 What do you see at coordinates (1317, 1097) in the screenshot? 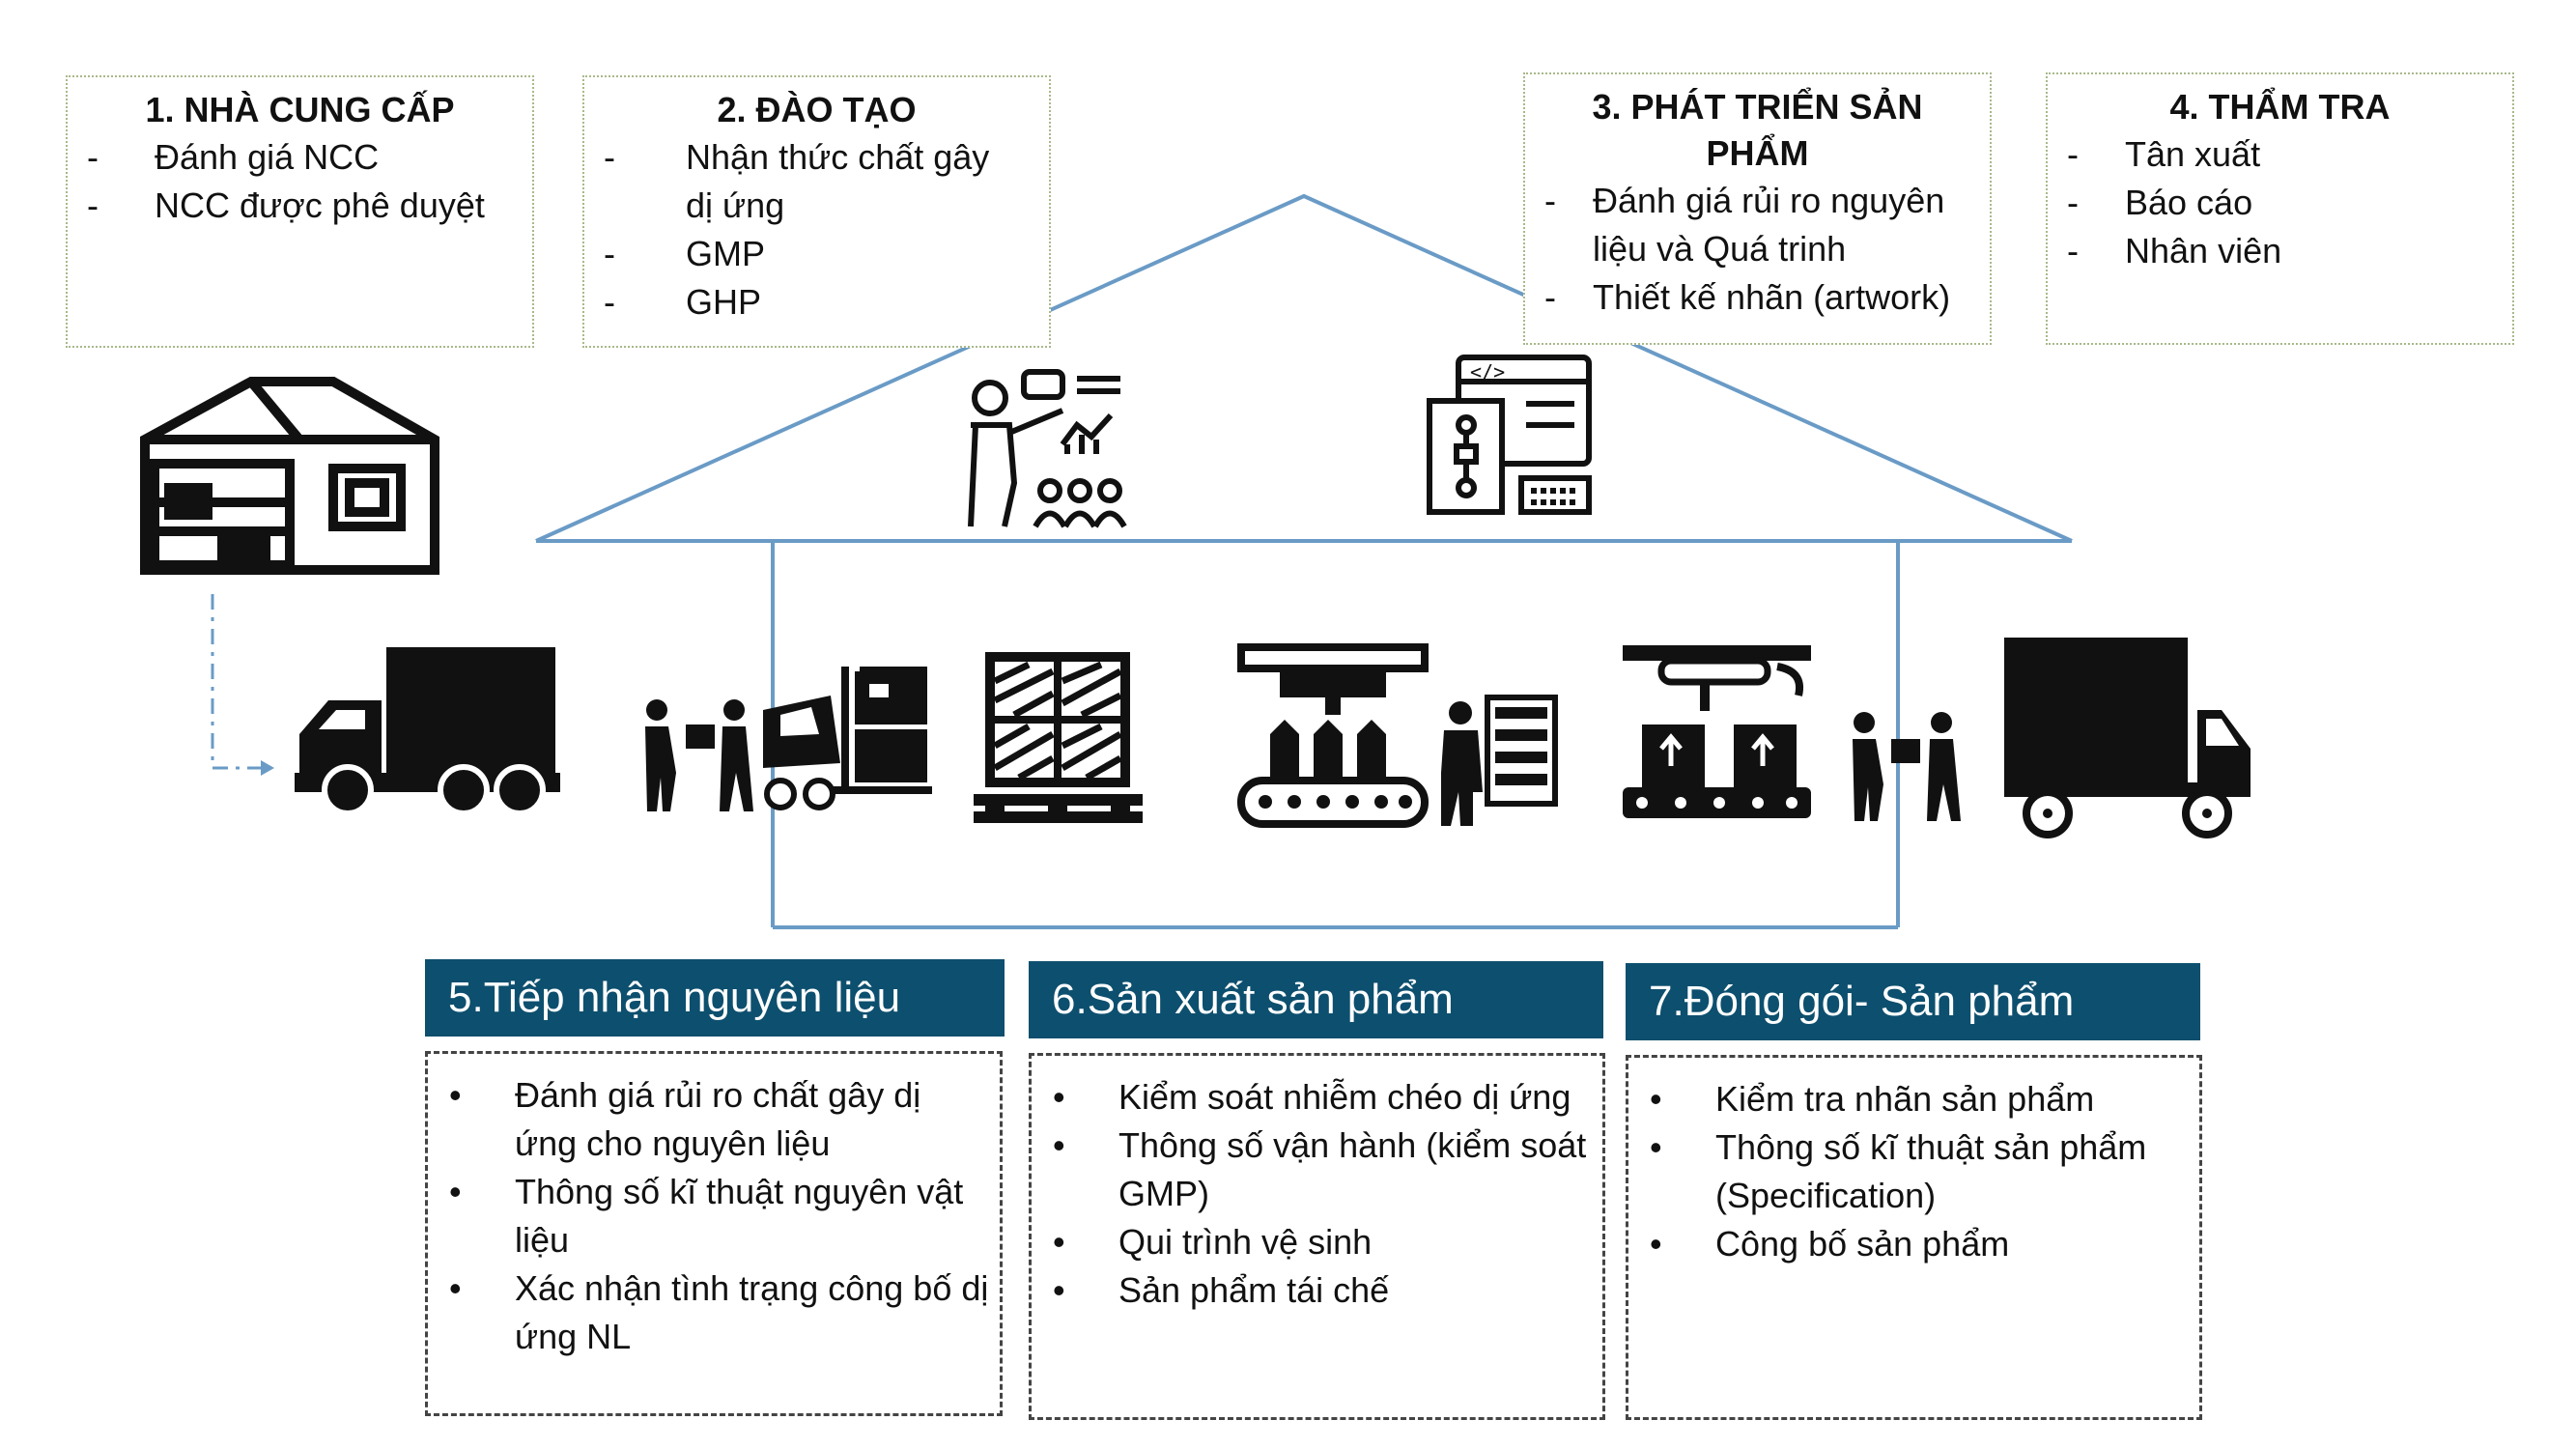
I see `list-item: Kiểm soát nhiễm chéo dị ứng` at bounding box center [1317, 1097].